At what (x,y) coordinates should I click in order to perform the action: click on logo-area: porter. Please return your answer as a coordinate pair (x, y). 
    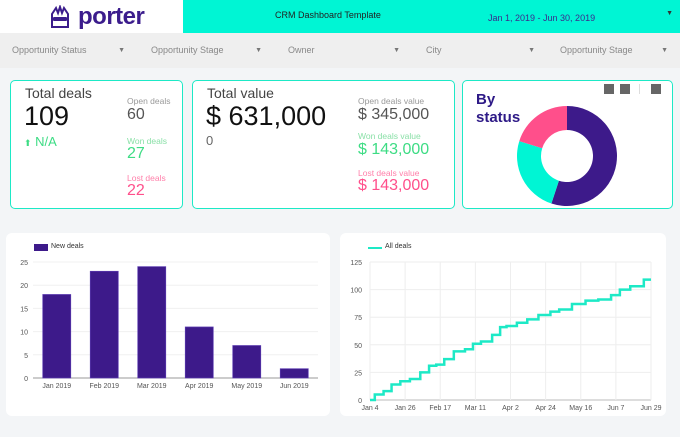
    Looking at the image, I should click on (91, 16).